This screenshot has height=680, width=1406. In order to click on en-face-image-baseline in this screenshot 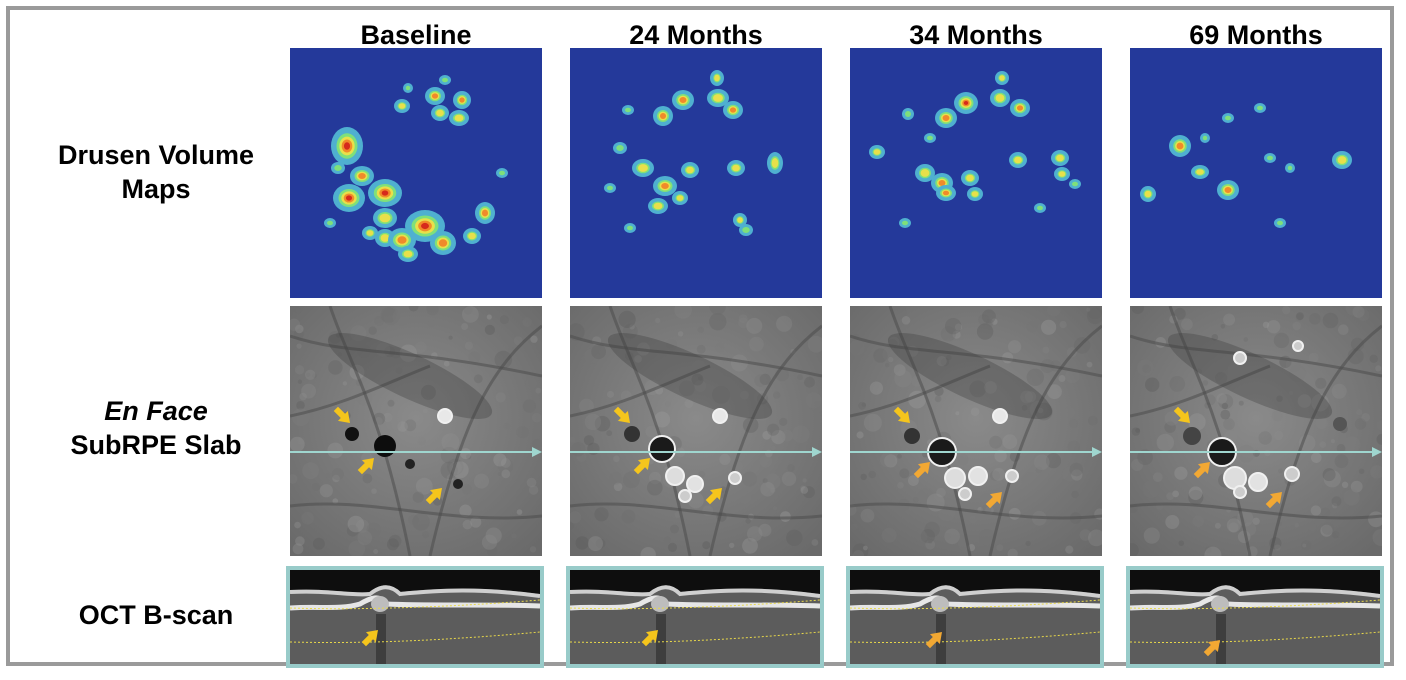, I will do `click(416, 431)`.